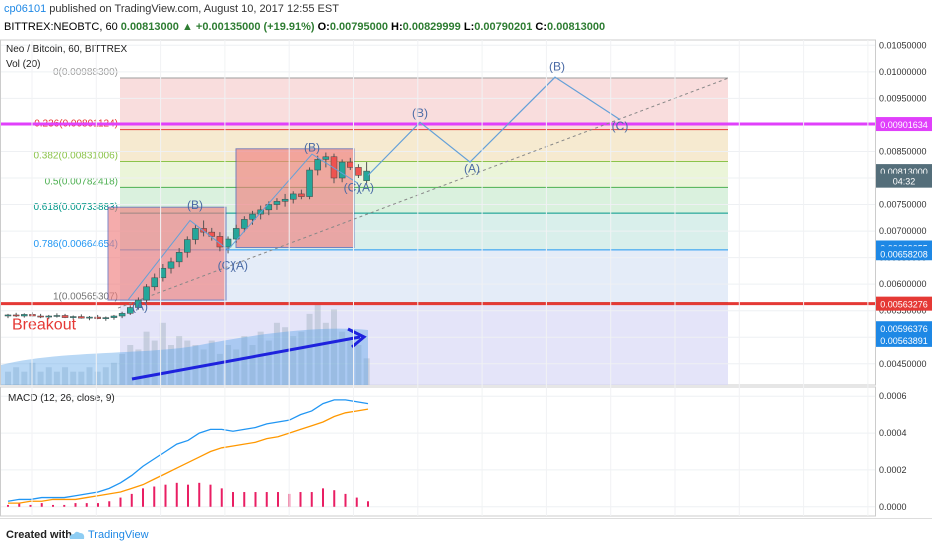 The height and width of the screenshot is (551, 932). What do you see at coordinates (903, 311) in the screenshot?
I see `y-tick-label: 0.00550000` at bounding box center [903, 311].